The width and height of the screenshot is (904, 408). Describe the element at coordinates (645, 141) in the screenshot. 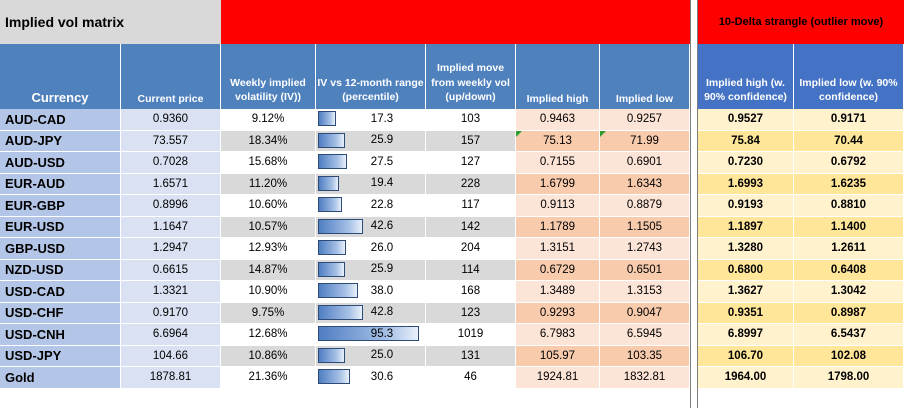

I see `low-cell: 71.99` at that location.